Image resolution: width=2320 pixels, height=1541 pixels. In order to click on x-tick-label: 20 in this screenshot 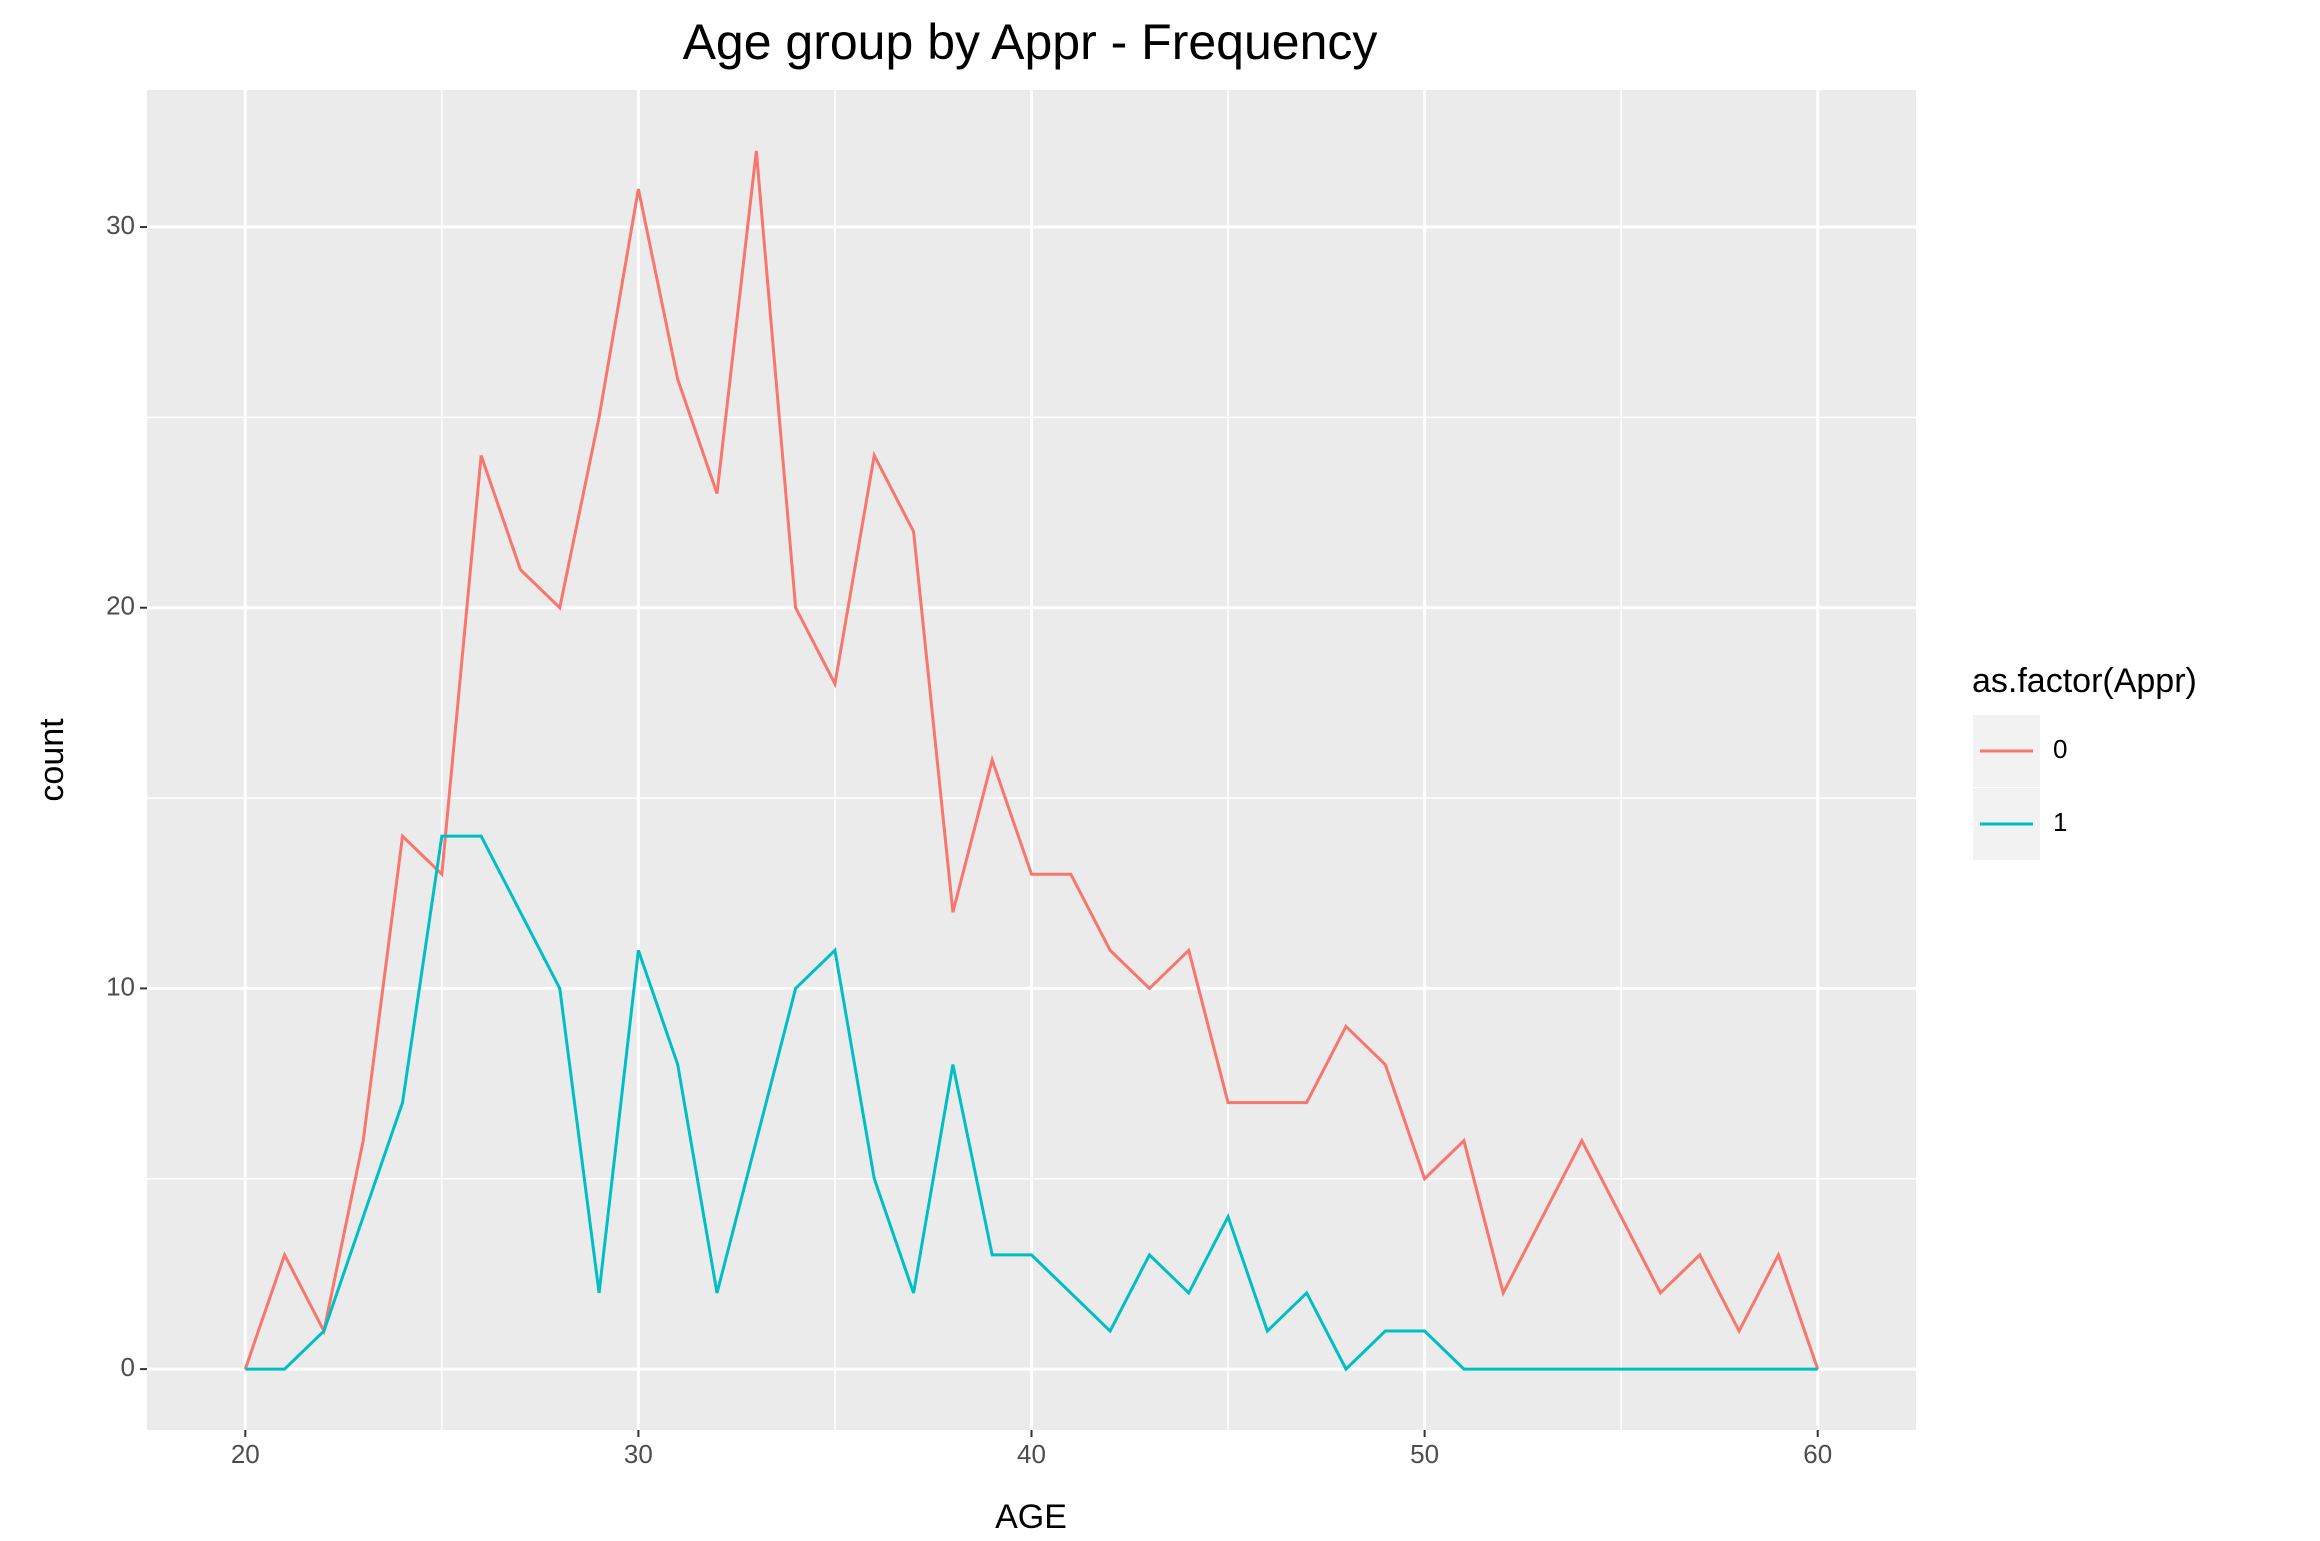, I will do `click(245, 1454)`.